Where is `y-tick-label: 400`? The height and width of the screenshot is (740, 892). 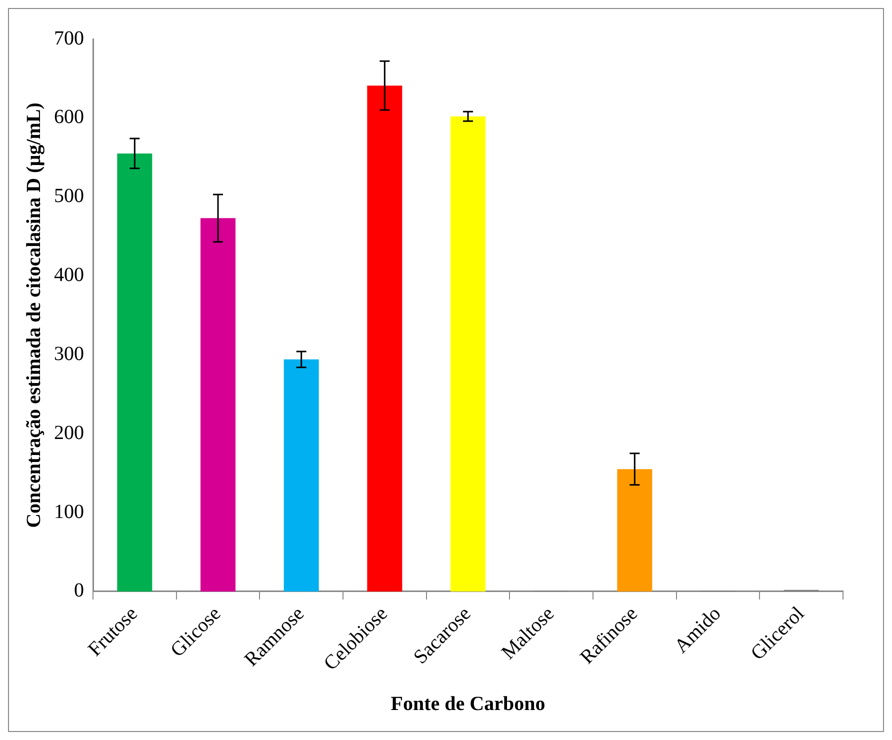
y-tick-label: 400 is located at coordinates (69, 275).